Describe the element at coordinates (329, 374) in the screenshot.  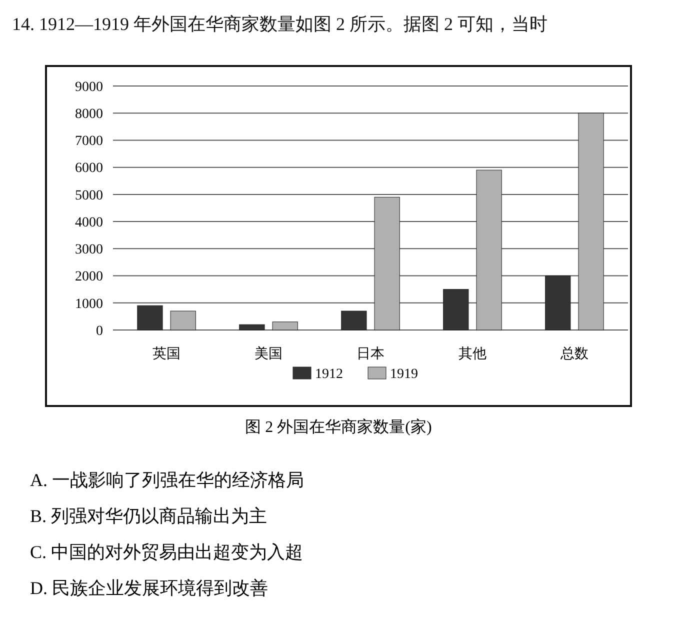
I see `legend-label: 1912` at that location.